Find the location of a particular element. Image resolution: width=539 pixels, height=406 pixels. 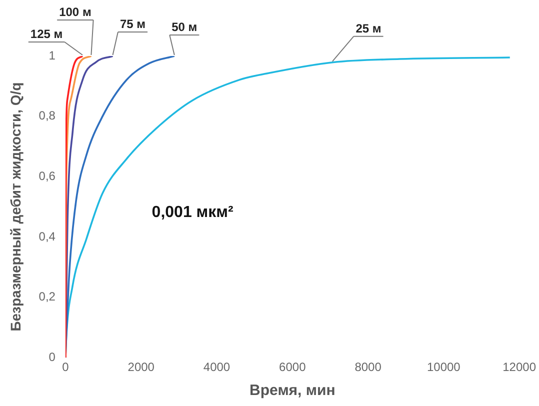

line-series is located at coordinates (74, 207).